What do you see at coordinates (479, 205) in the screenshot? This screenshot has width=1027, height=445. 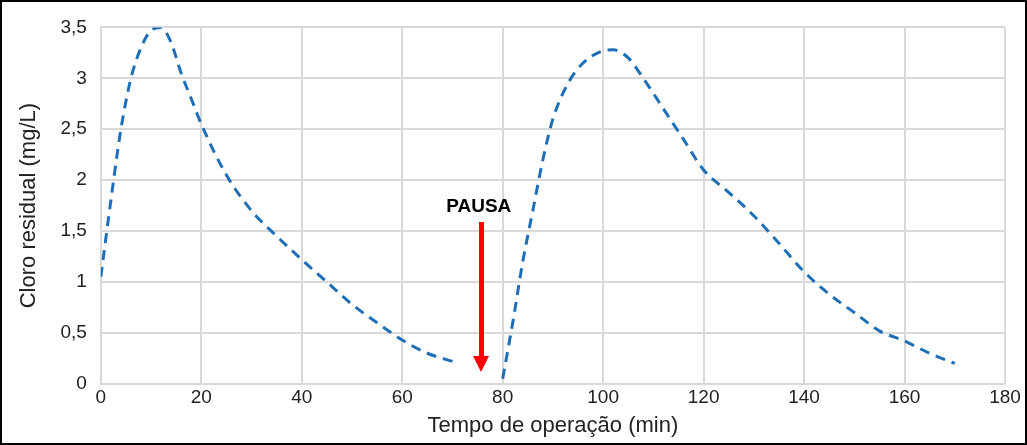 I see `annotation: PAUSA` at bounding box center [479, 205].